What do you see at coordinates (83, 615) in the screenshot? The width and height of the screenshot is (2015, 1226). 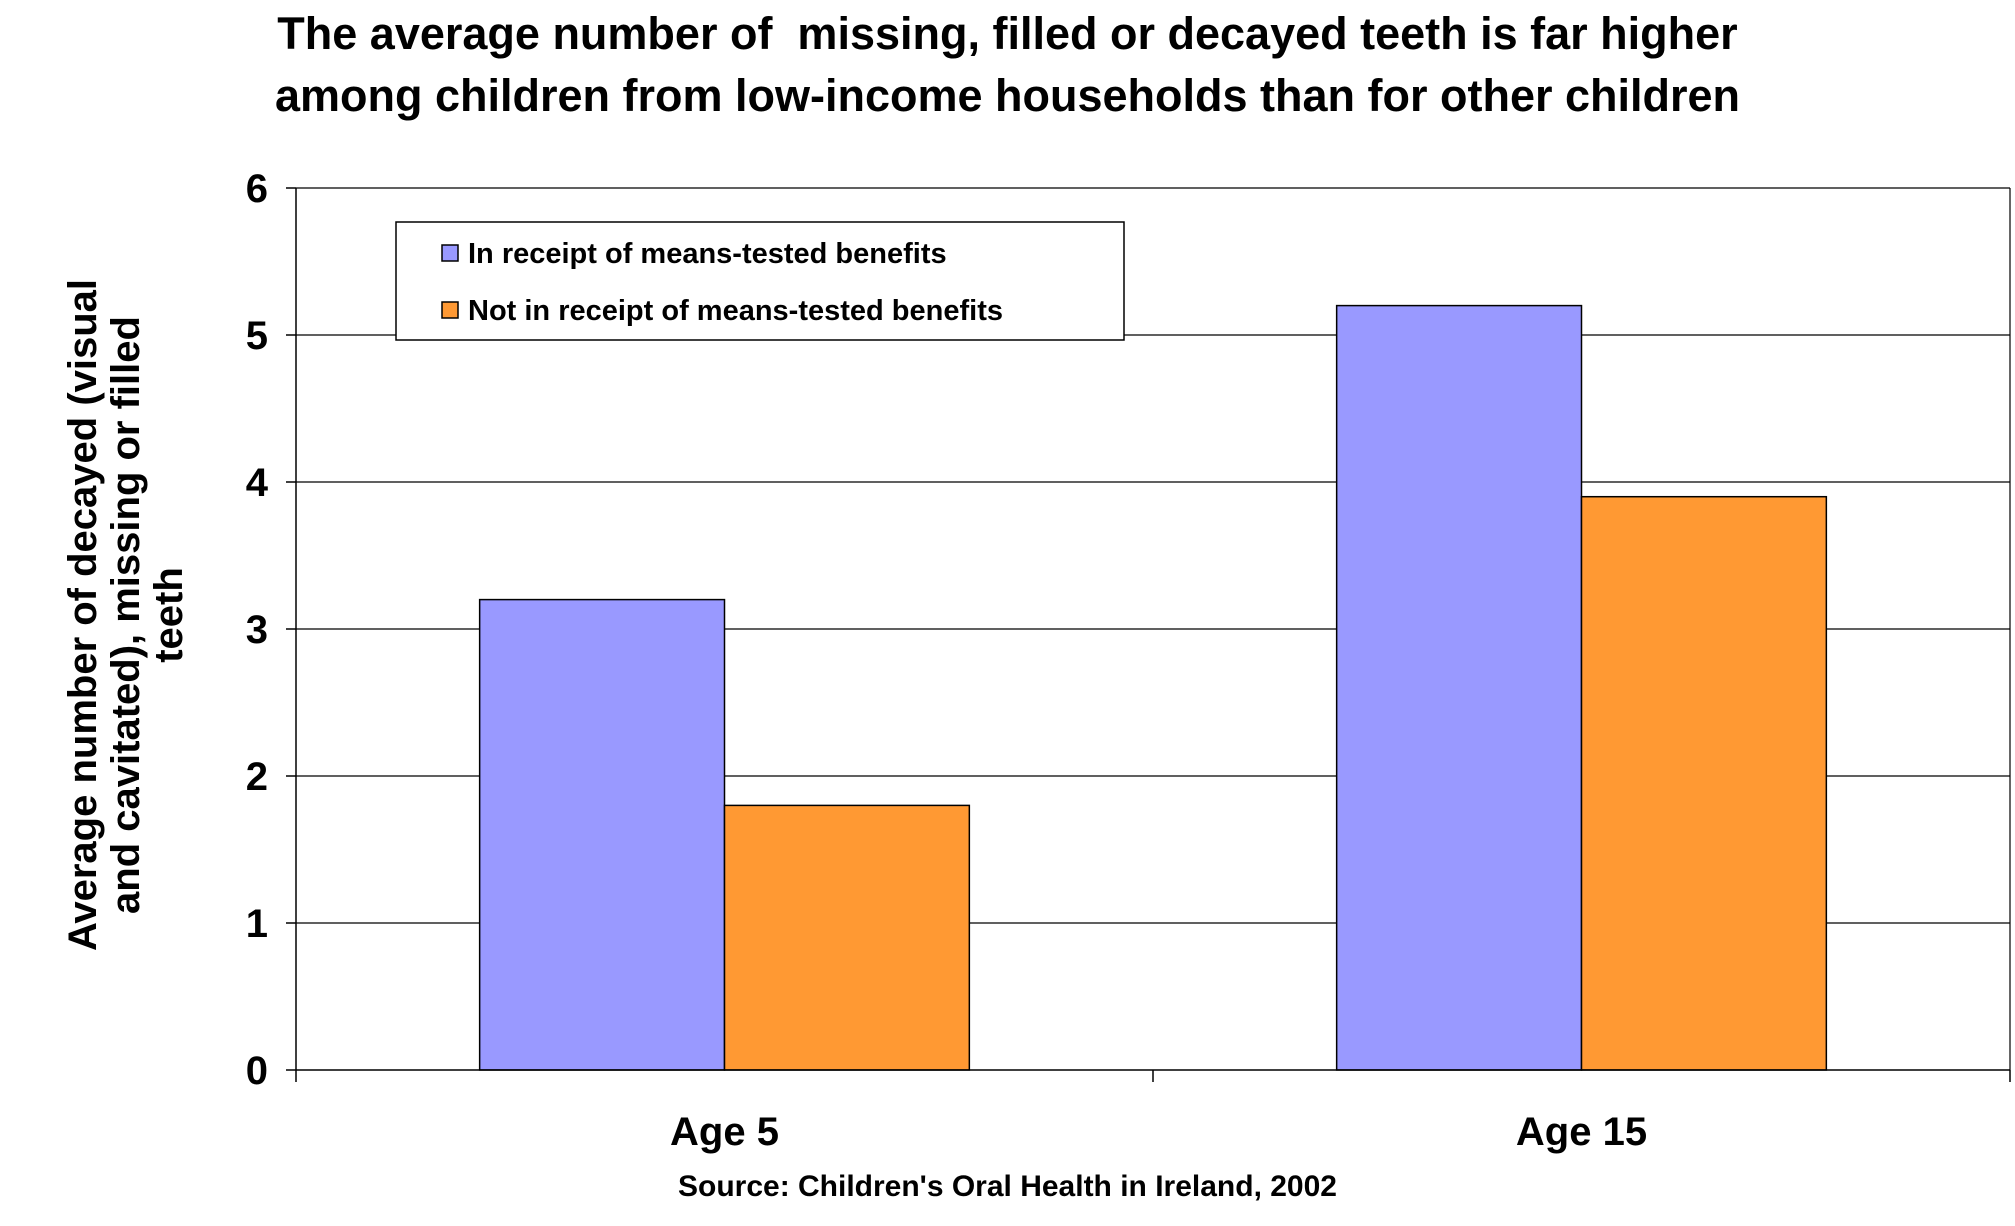 I see `y-axis-label-line-1: Average number of decayed (visual` at bounding box center [83, 615].